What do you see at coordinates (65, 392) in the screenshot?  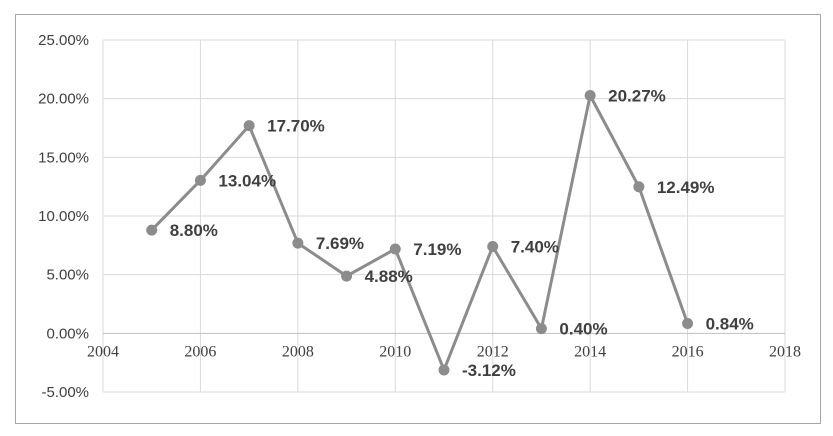 I see `y-tick-label: -5.00%` at bounding box center [65, 392].